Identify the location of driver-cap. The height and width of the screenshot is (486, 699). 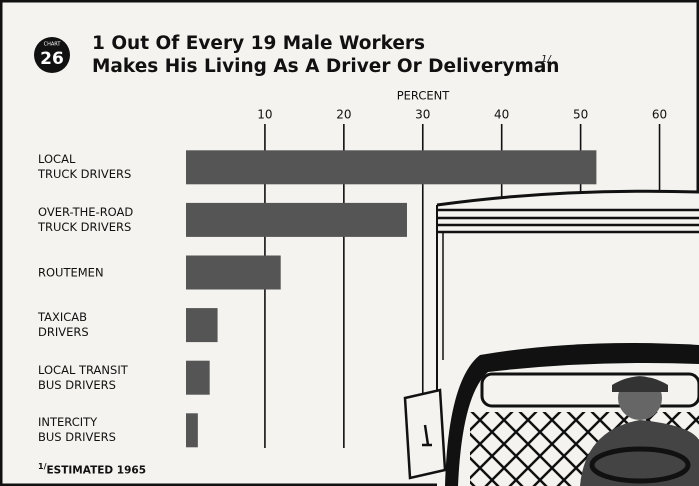
(640, 384).